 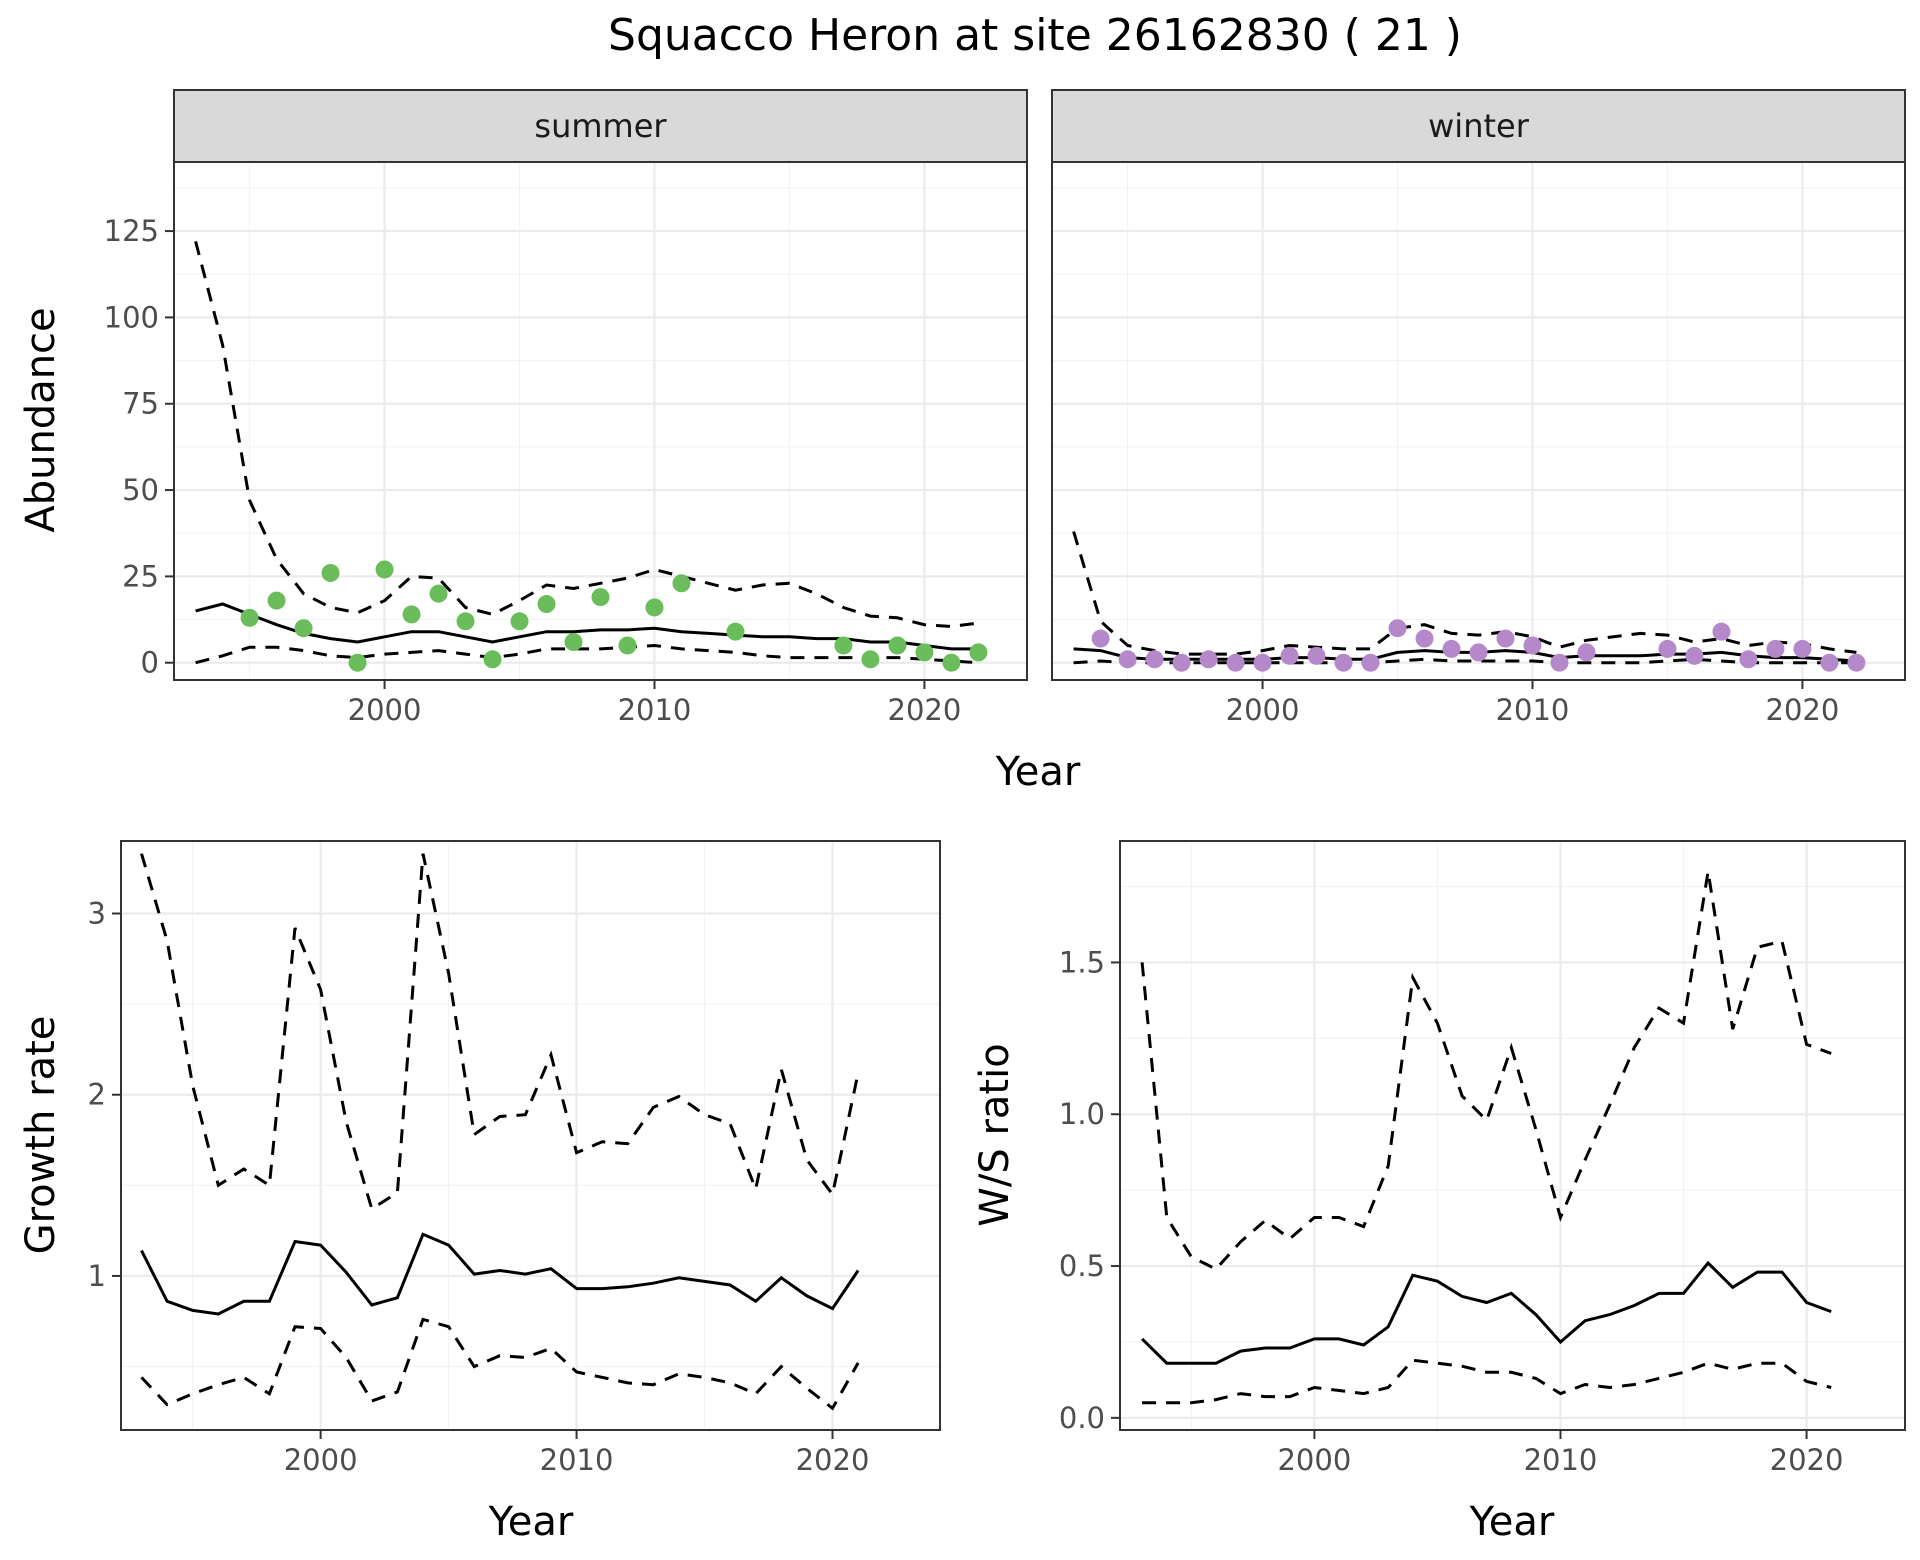 What do you see at coordinates (140, 490) in the screenshot?
I see `y-tick-label: 50` at bounding box center [140, 490].